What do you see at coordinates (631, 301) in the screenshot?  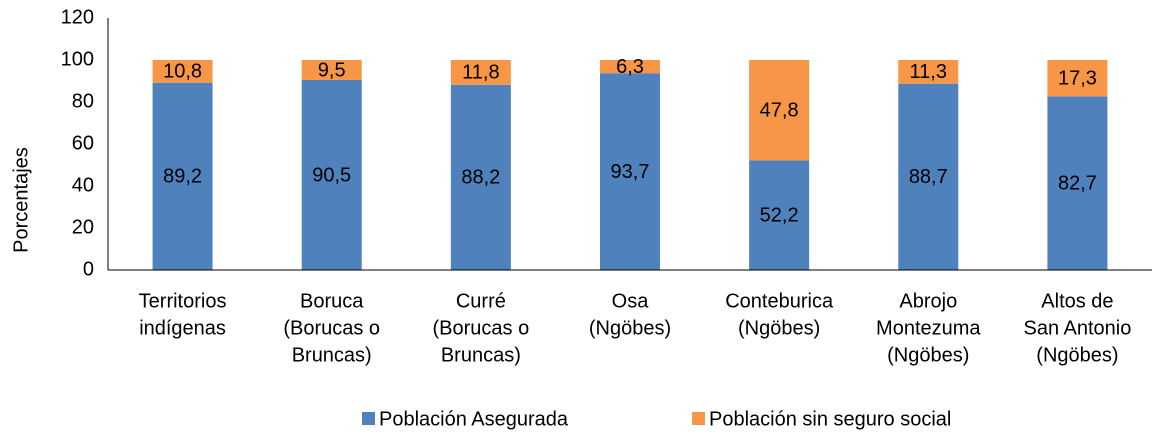 I see `x-tick-label: Osa` at bounding box center [631, 301].